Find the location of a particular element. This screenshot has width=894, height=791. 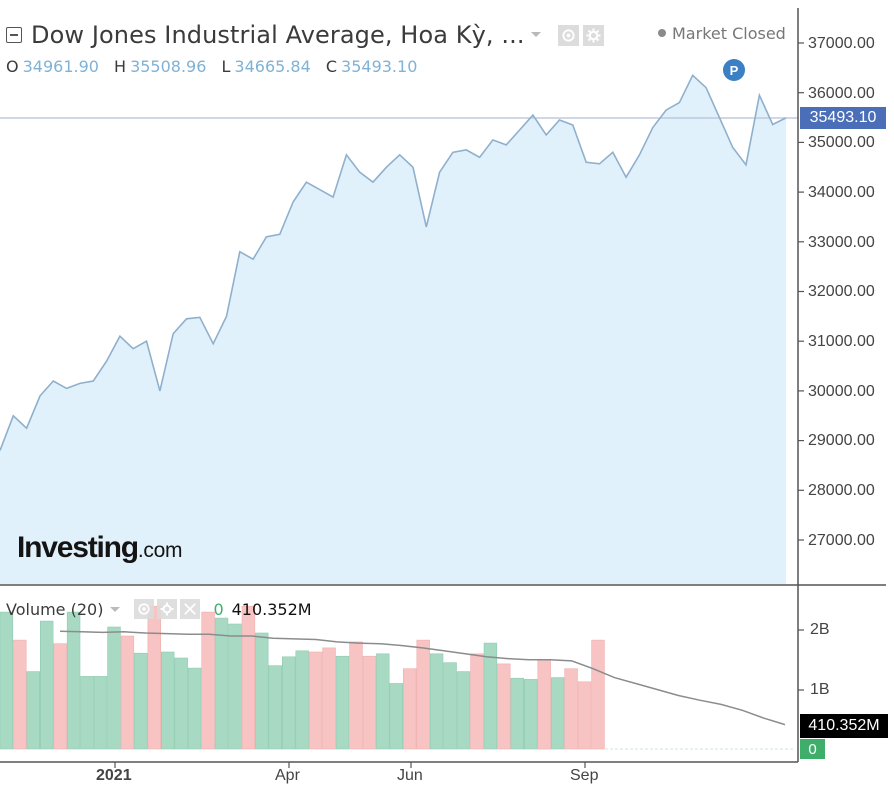

collapse-icon is located at coordinates (14, 35).